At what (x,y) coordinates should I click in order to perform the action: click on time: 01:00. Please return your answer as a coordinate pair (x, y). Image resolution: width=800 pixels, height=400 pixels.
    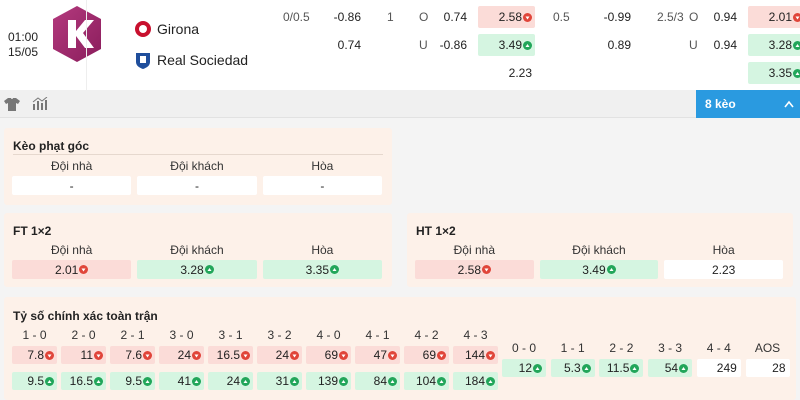
    Looking at the image, I should click on (23, 37).